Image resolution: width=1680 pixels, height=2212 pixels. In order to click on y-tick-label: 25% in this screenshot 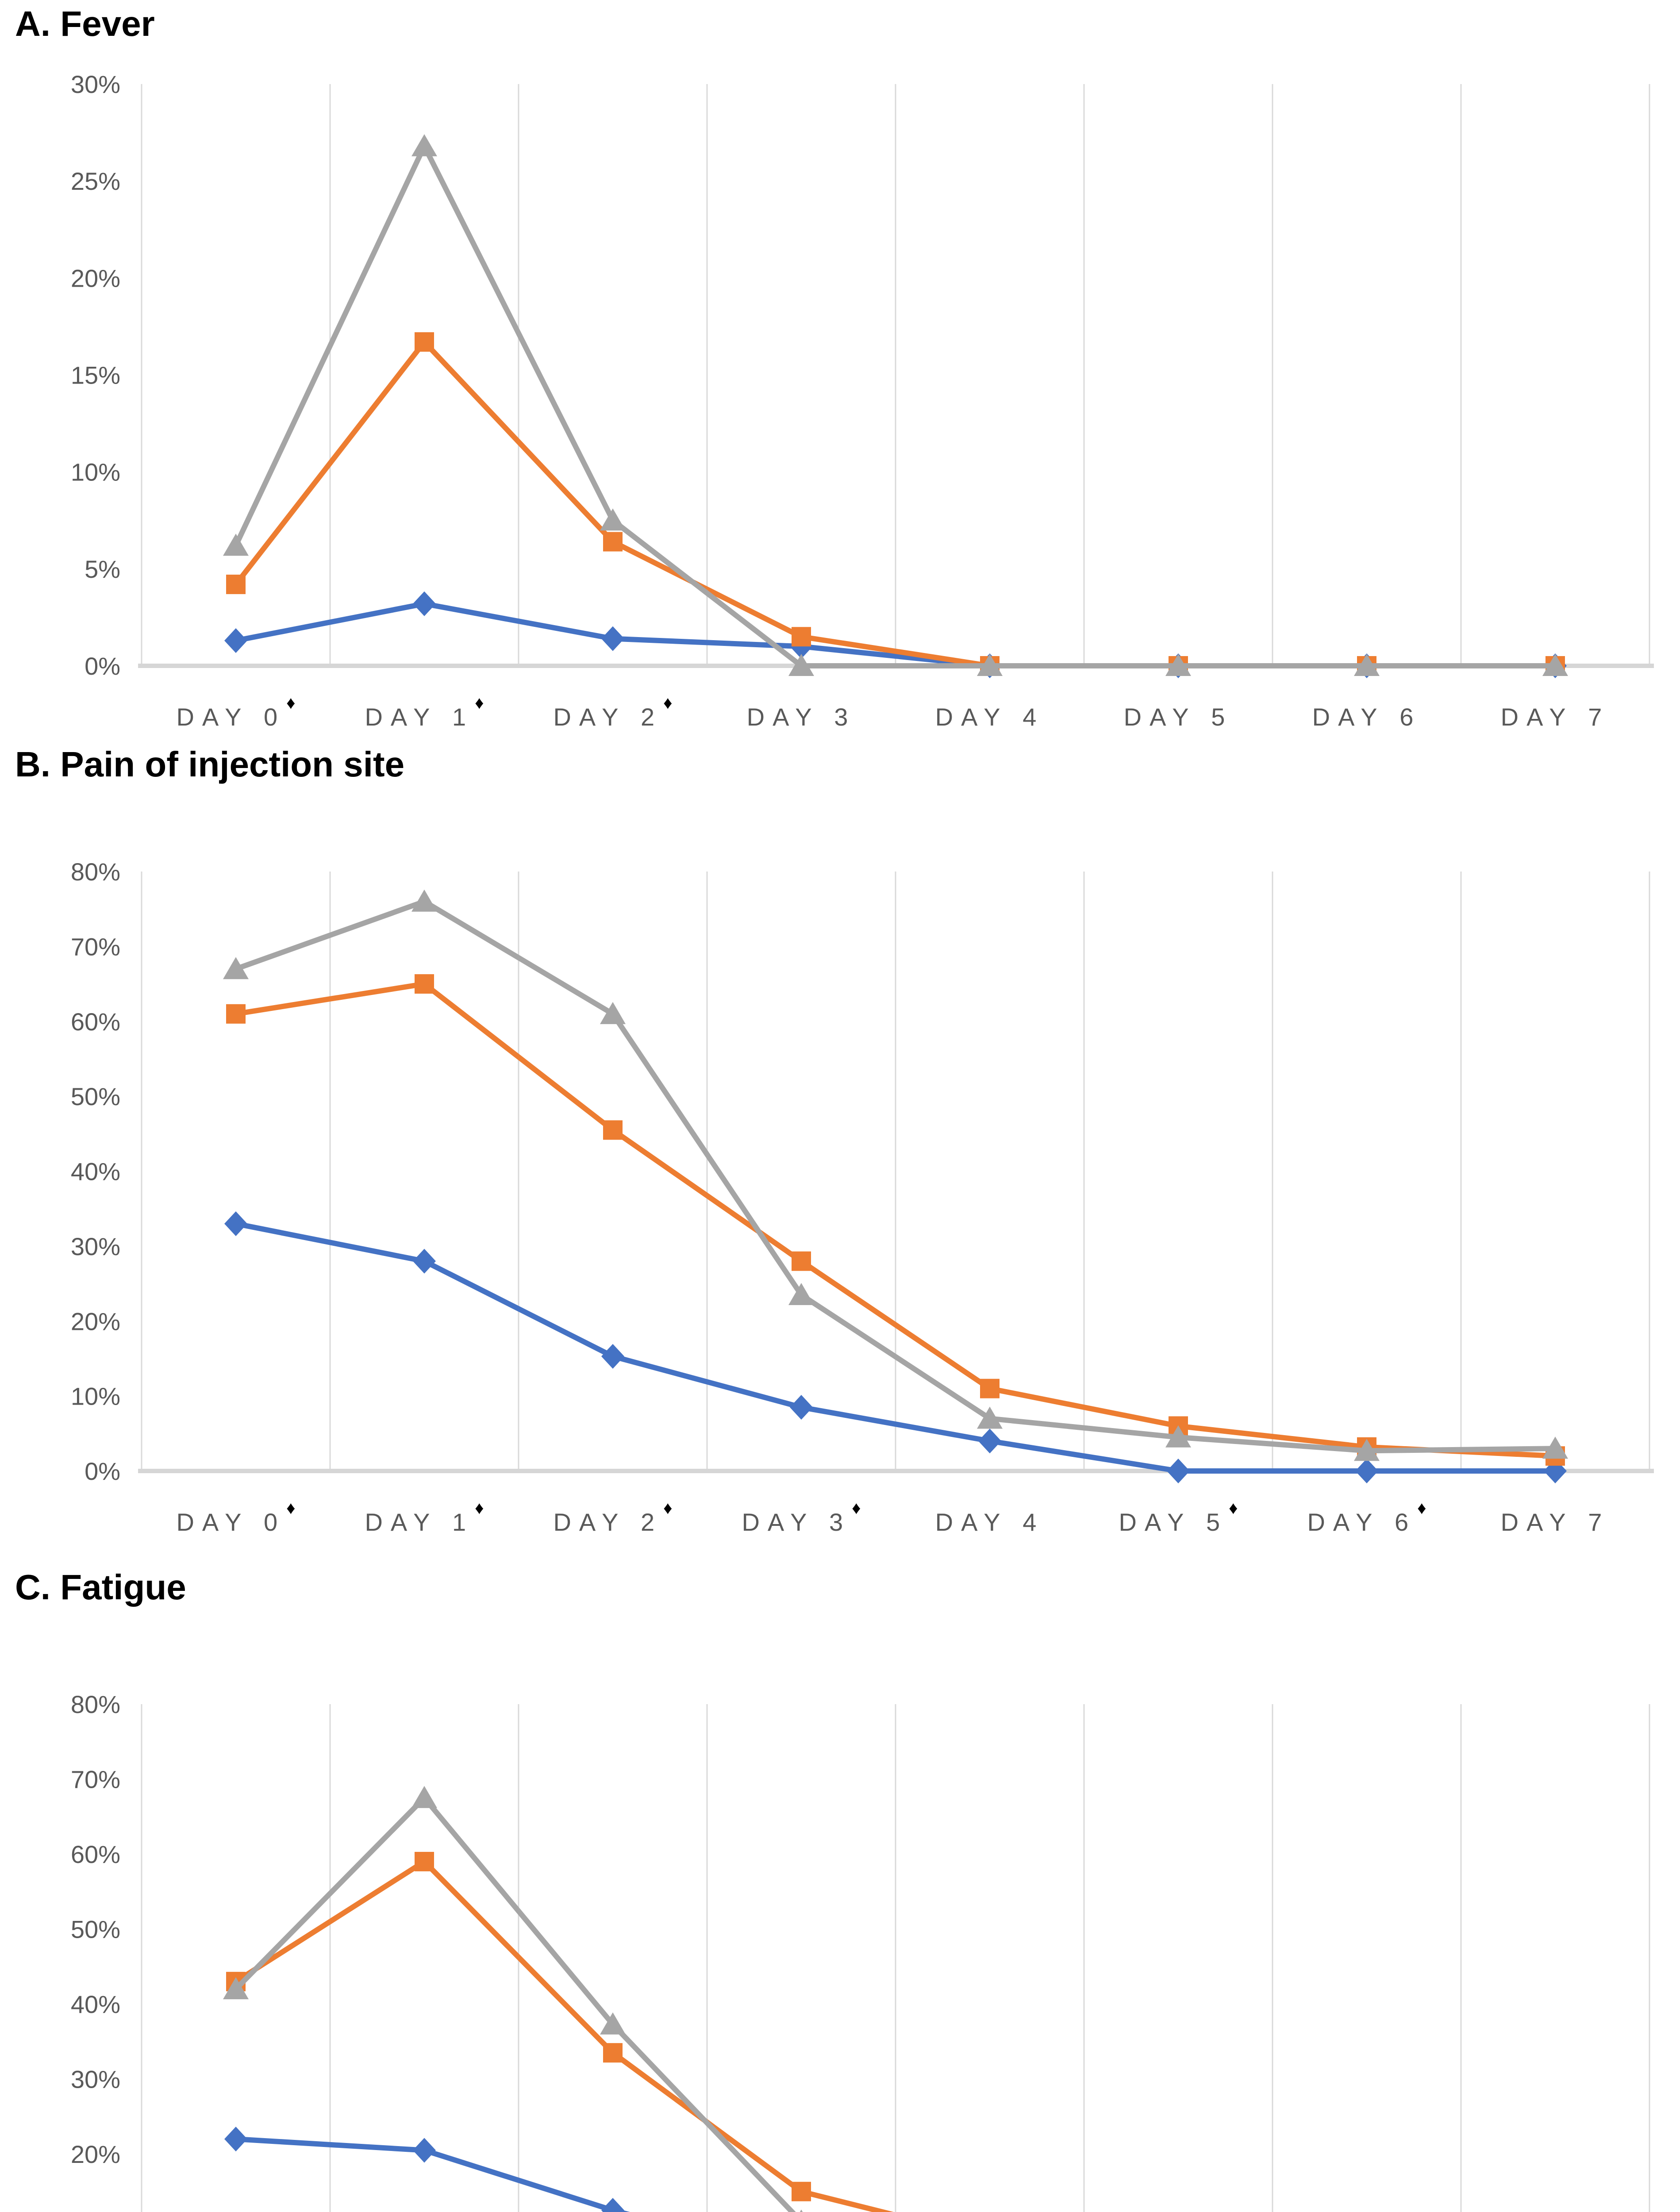, I will do `click(95, 181)`.